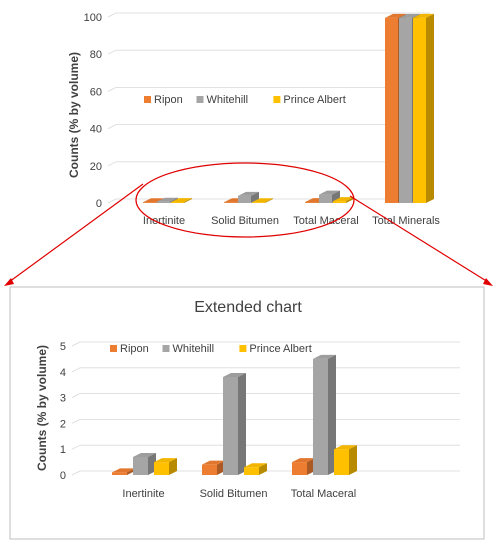  I want to click on category-label-total-minerals: Total Minerals, so click(406, 221).